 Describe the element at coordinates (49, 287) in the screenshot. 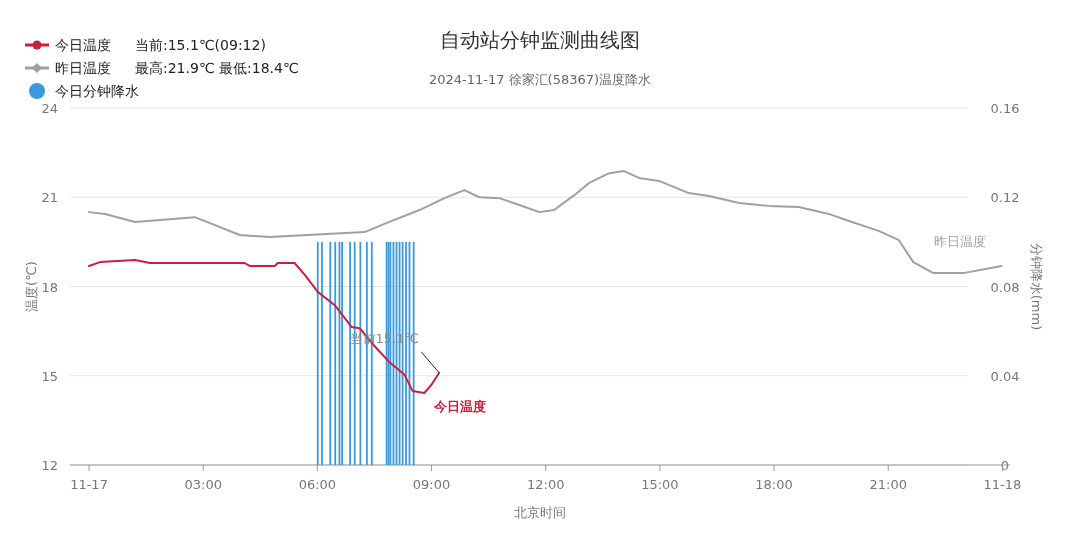

I see `y-tick-label: 18` at that location.